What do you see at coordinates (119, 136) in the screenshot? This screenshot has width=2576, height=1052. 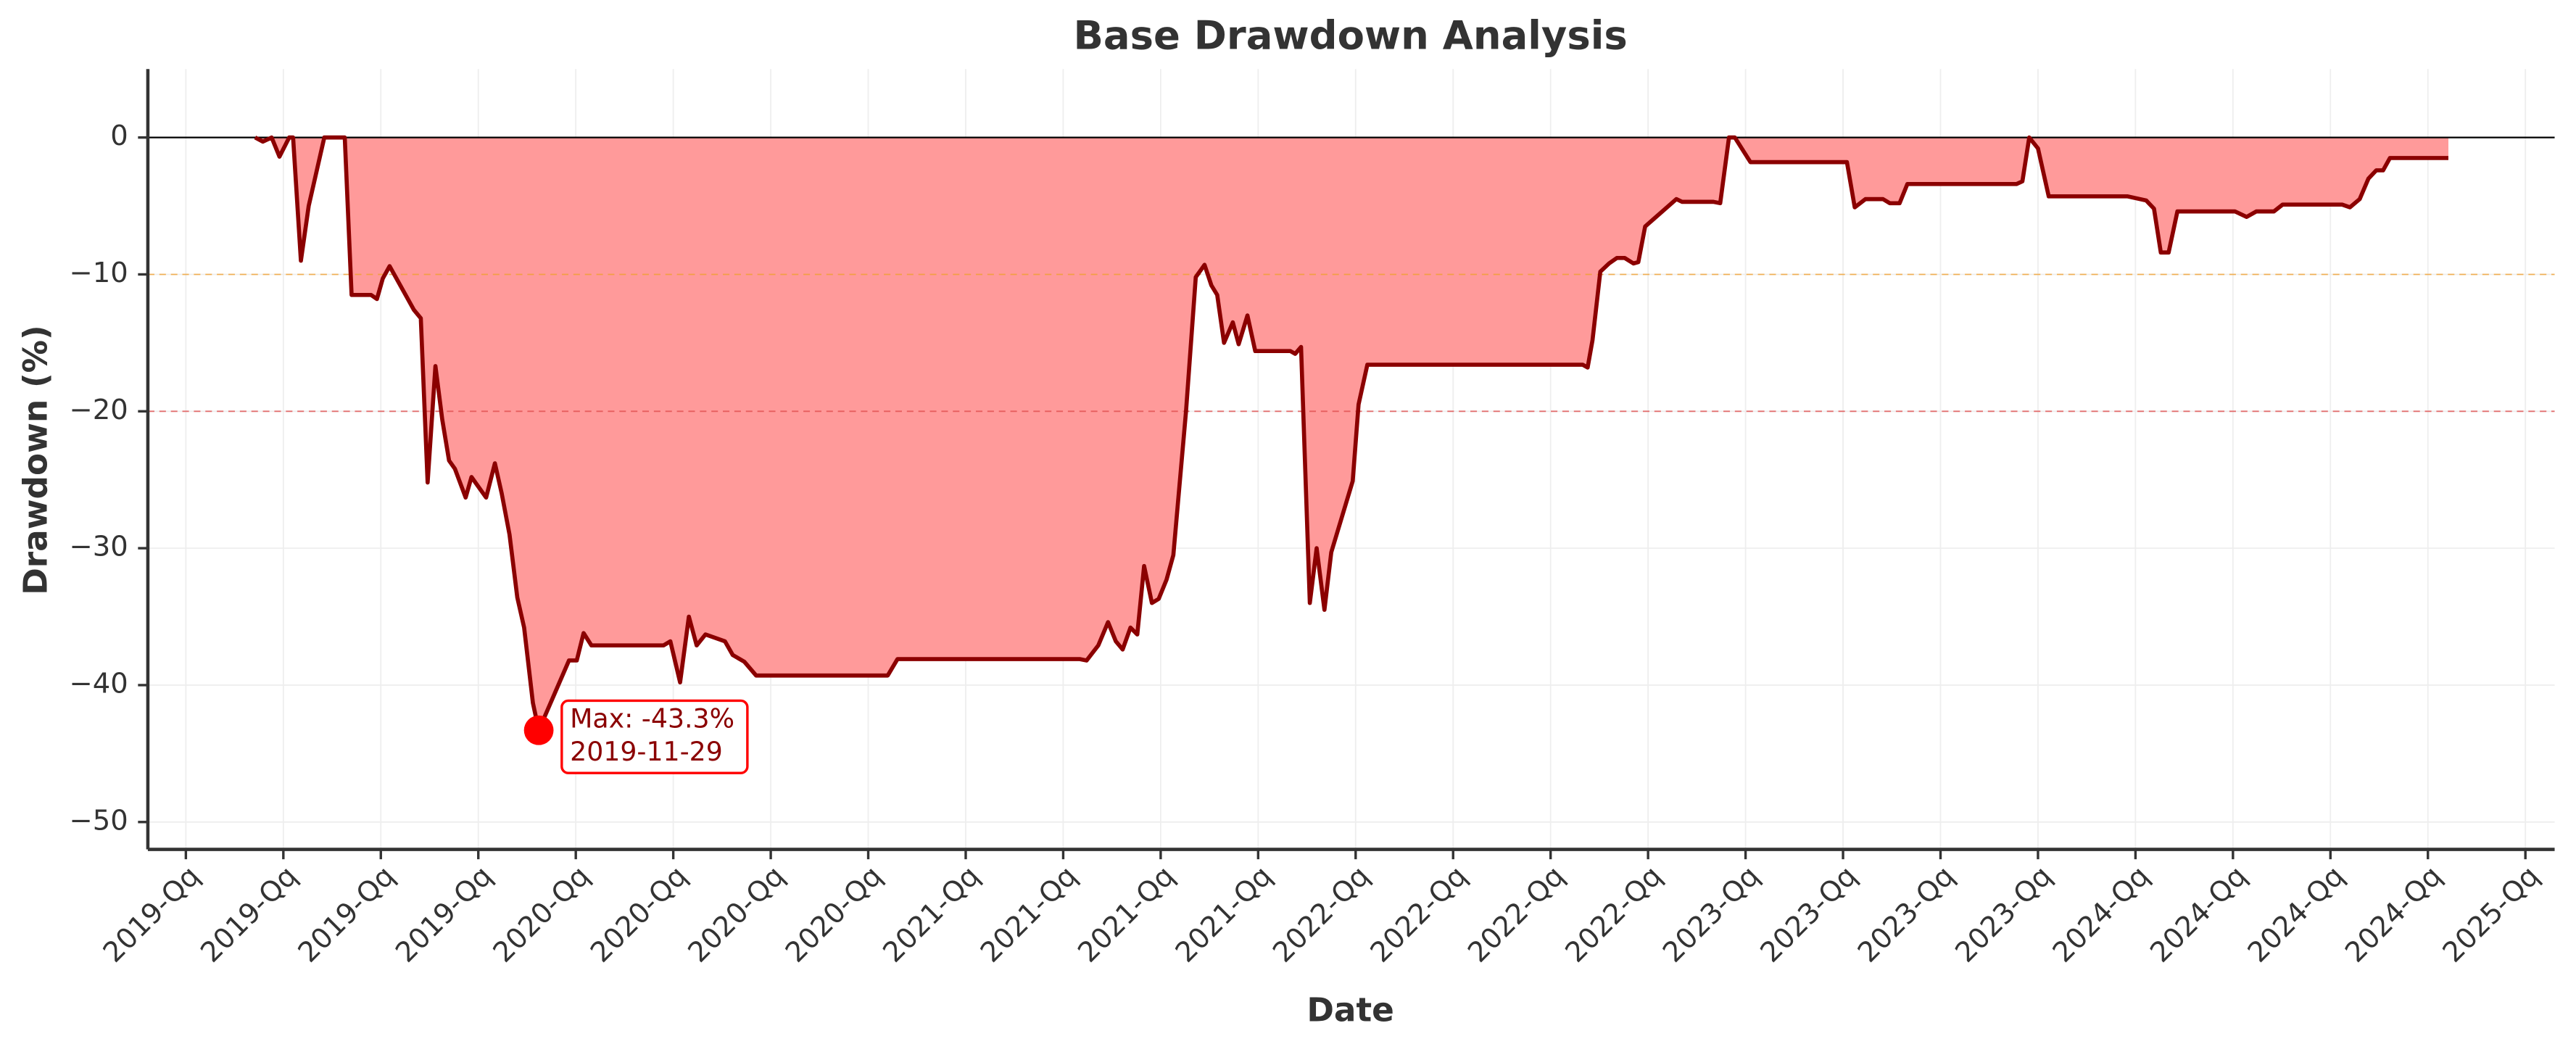 I see `y-tick-label: 0` at bounding box center [119, 136].